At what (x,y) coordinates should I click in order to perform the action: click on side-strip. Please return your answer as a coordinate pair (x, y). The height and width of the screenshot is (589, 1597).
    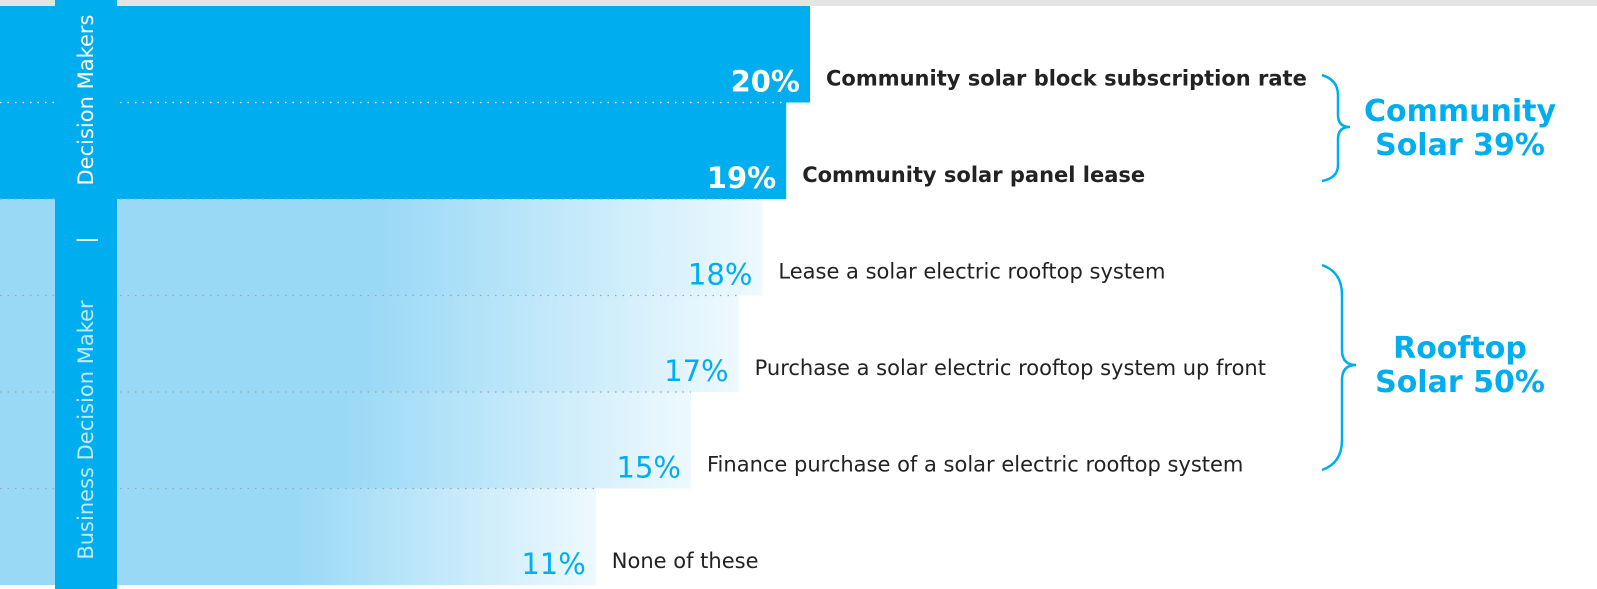
    Looking at the image, I should click on (86, 294).